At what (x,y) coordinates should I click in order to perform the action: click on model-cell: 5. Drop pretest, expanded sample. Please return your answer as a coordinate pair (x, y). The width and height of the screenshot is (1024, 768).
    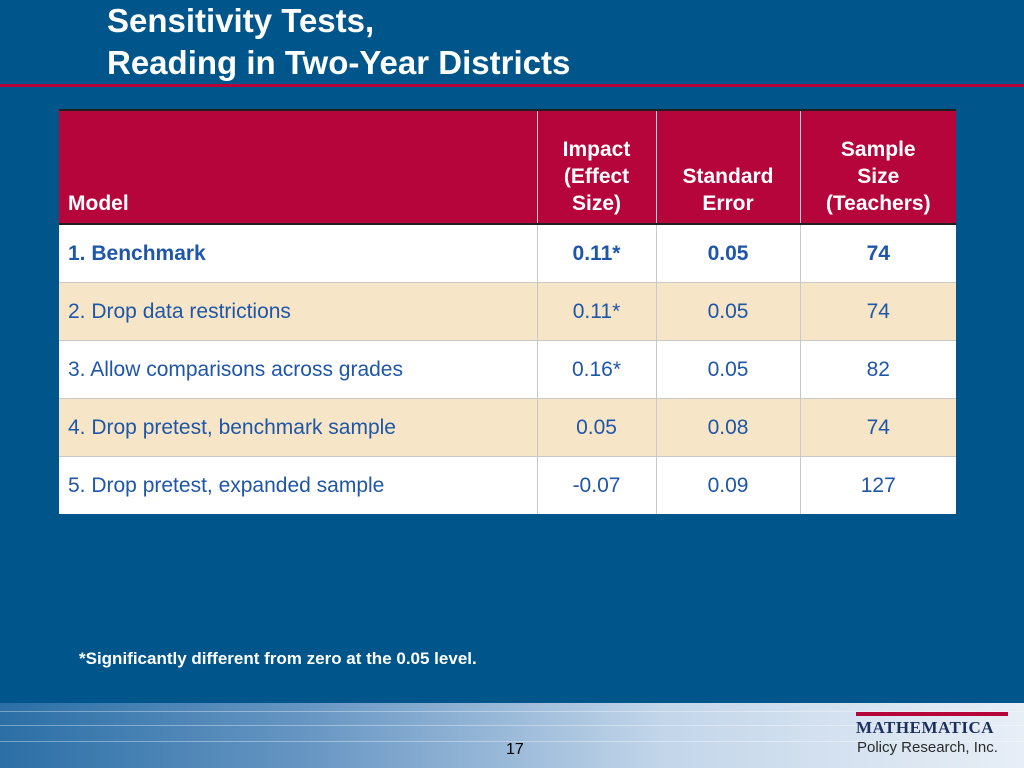
    Looking at the image, I should click on (298, 485).